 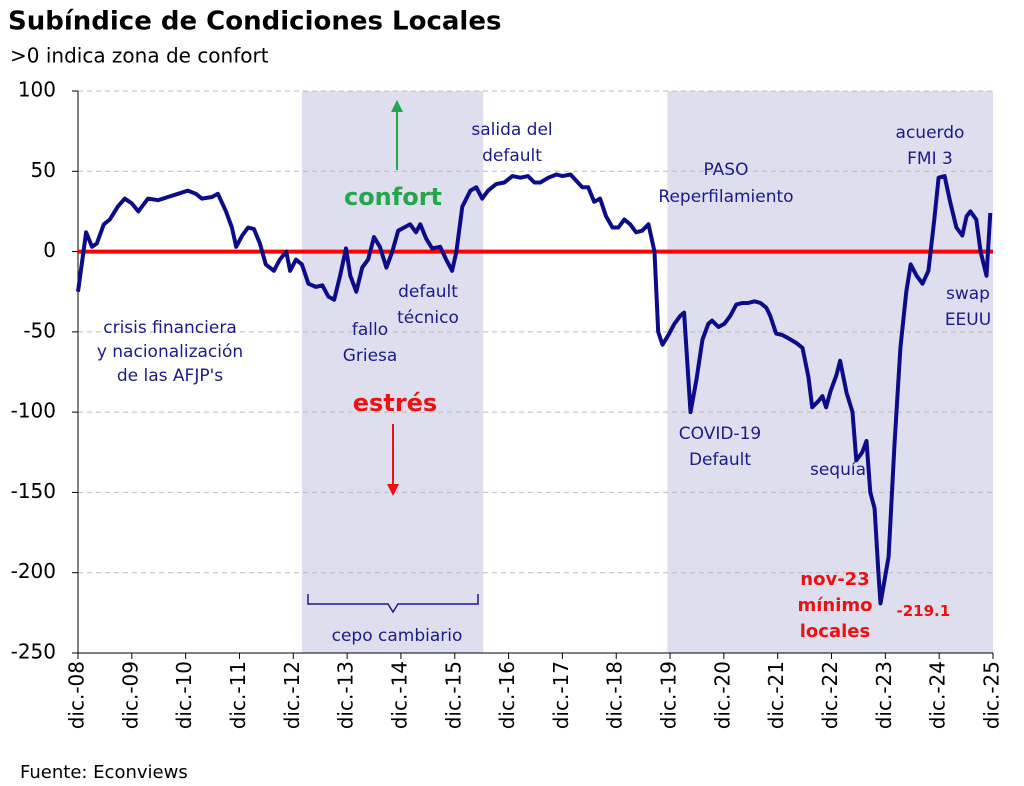 What do you see at coordinates (507, 695) in the screenshot?
I see `x-tick-label: dic.-16` at bounding box center [507, 695].